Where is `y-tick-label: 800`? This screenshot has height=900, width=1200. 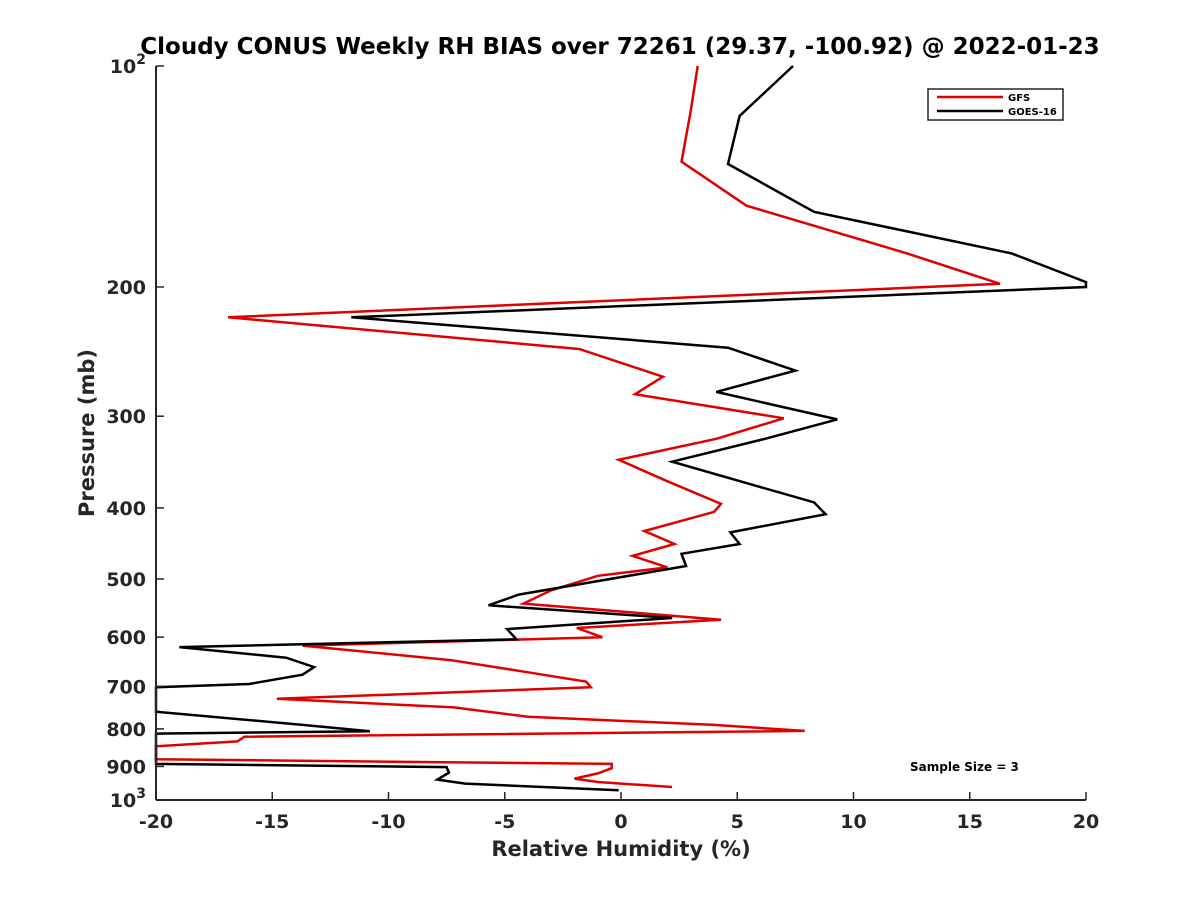 y-tick-label: 800 is located at coordinates (126, 730).